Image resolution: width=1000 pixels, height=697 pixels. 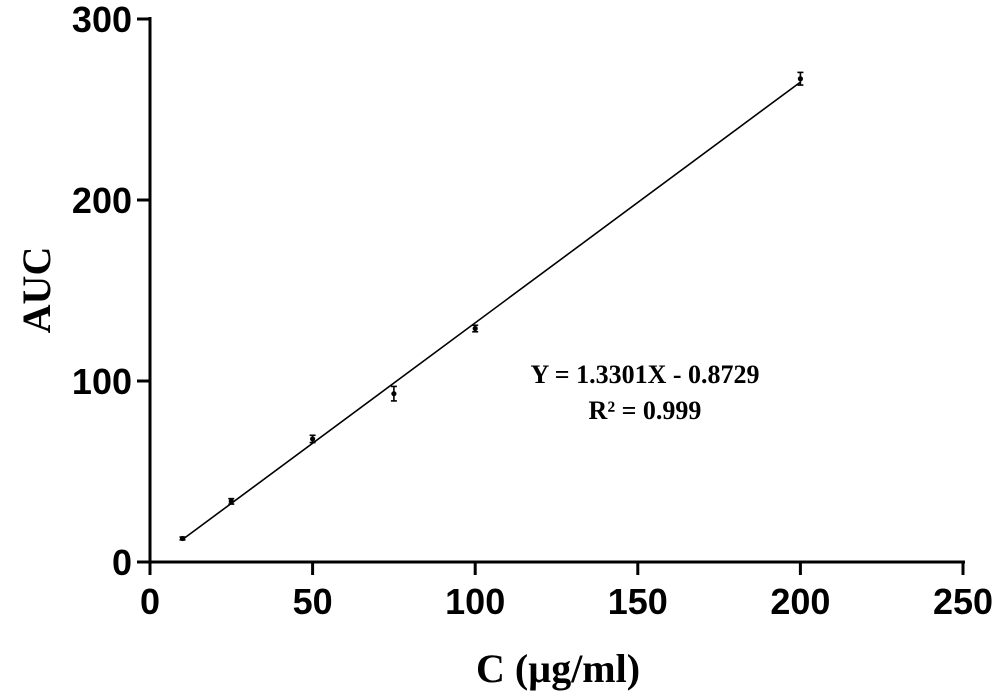 What do you see at coordinates (963, 601) in the screenshot?
I see `x-tick-label: 250` at bounding box center [963, 601].